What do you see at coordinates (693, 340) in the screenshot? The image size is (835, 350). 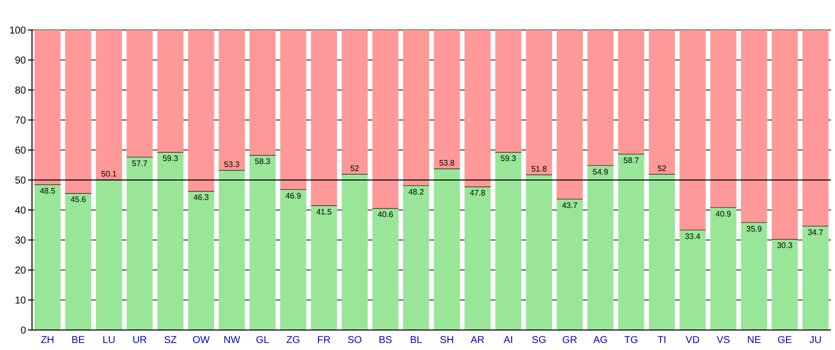 I see `x-tick-label: VD` at bounding box center [693, 340].